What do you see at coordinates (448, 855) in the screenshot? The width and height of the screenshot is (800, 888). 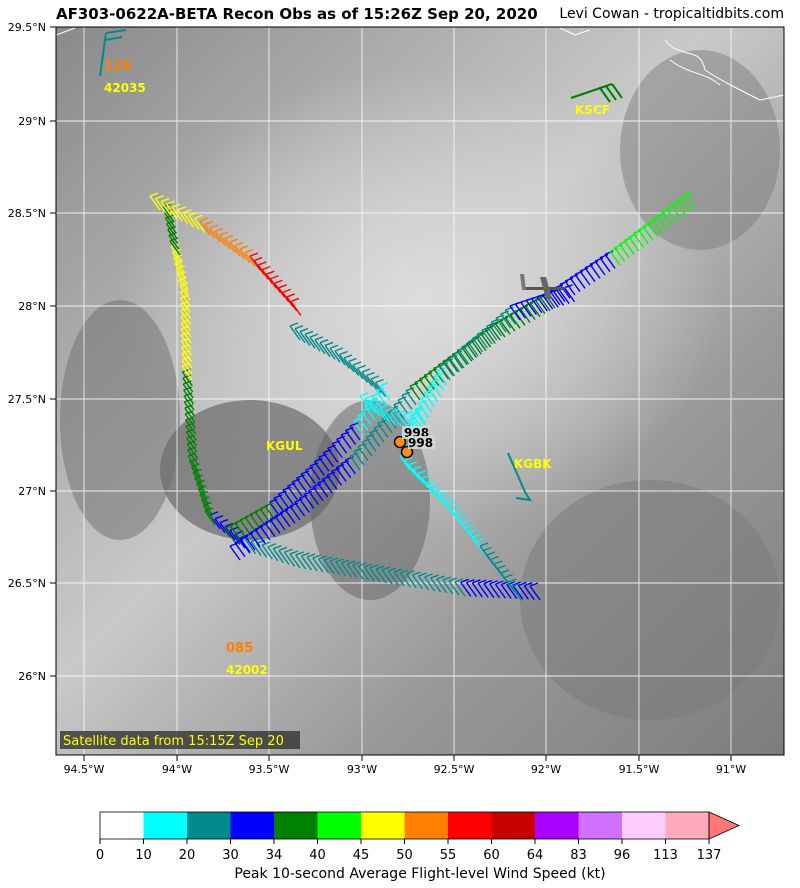 I see `colorbar-tick-label: 55` at bounding box center [448, 855].